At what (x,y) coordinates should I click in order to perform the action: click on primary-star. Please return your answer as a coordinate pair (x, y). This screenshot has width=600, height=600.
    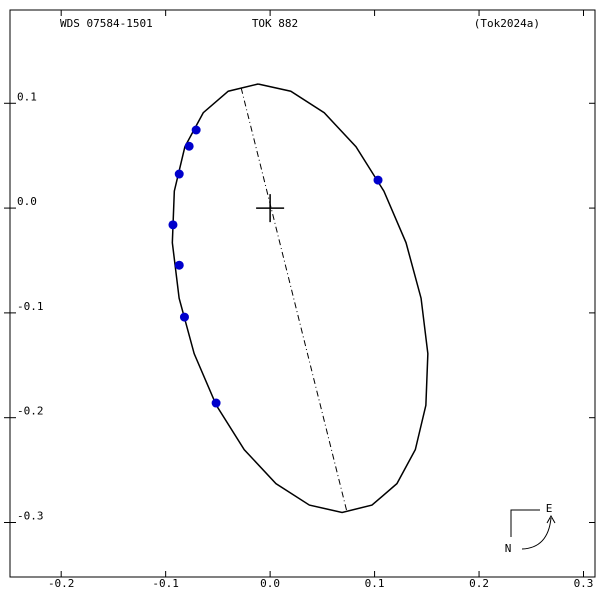
    Looking at the image, I should click on (270, 208).